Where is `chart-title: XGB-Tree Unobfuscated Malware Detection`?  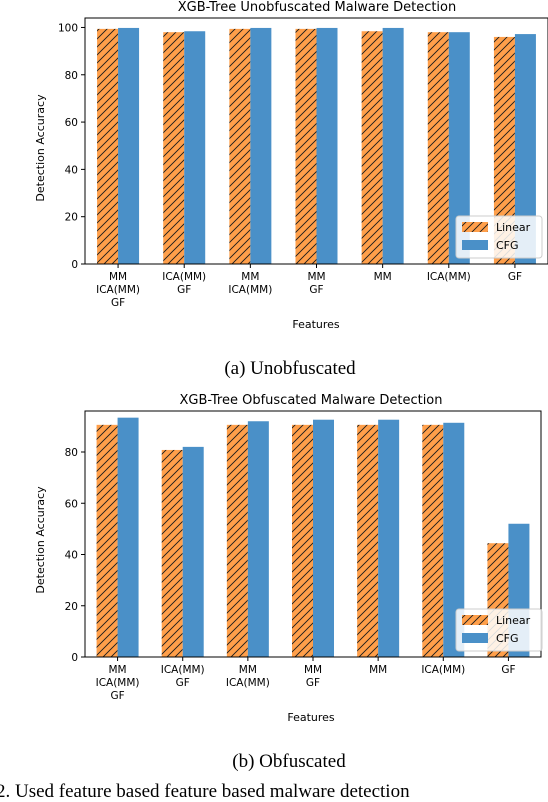
chart-title: XGB-Tree Unobfuscated Malware Detection is located at coordinates (317, 7).